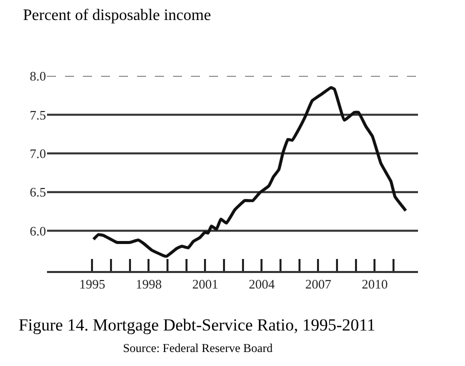  I want to click on y-tick-label: 8.0, so click(38, 76).